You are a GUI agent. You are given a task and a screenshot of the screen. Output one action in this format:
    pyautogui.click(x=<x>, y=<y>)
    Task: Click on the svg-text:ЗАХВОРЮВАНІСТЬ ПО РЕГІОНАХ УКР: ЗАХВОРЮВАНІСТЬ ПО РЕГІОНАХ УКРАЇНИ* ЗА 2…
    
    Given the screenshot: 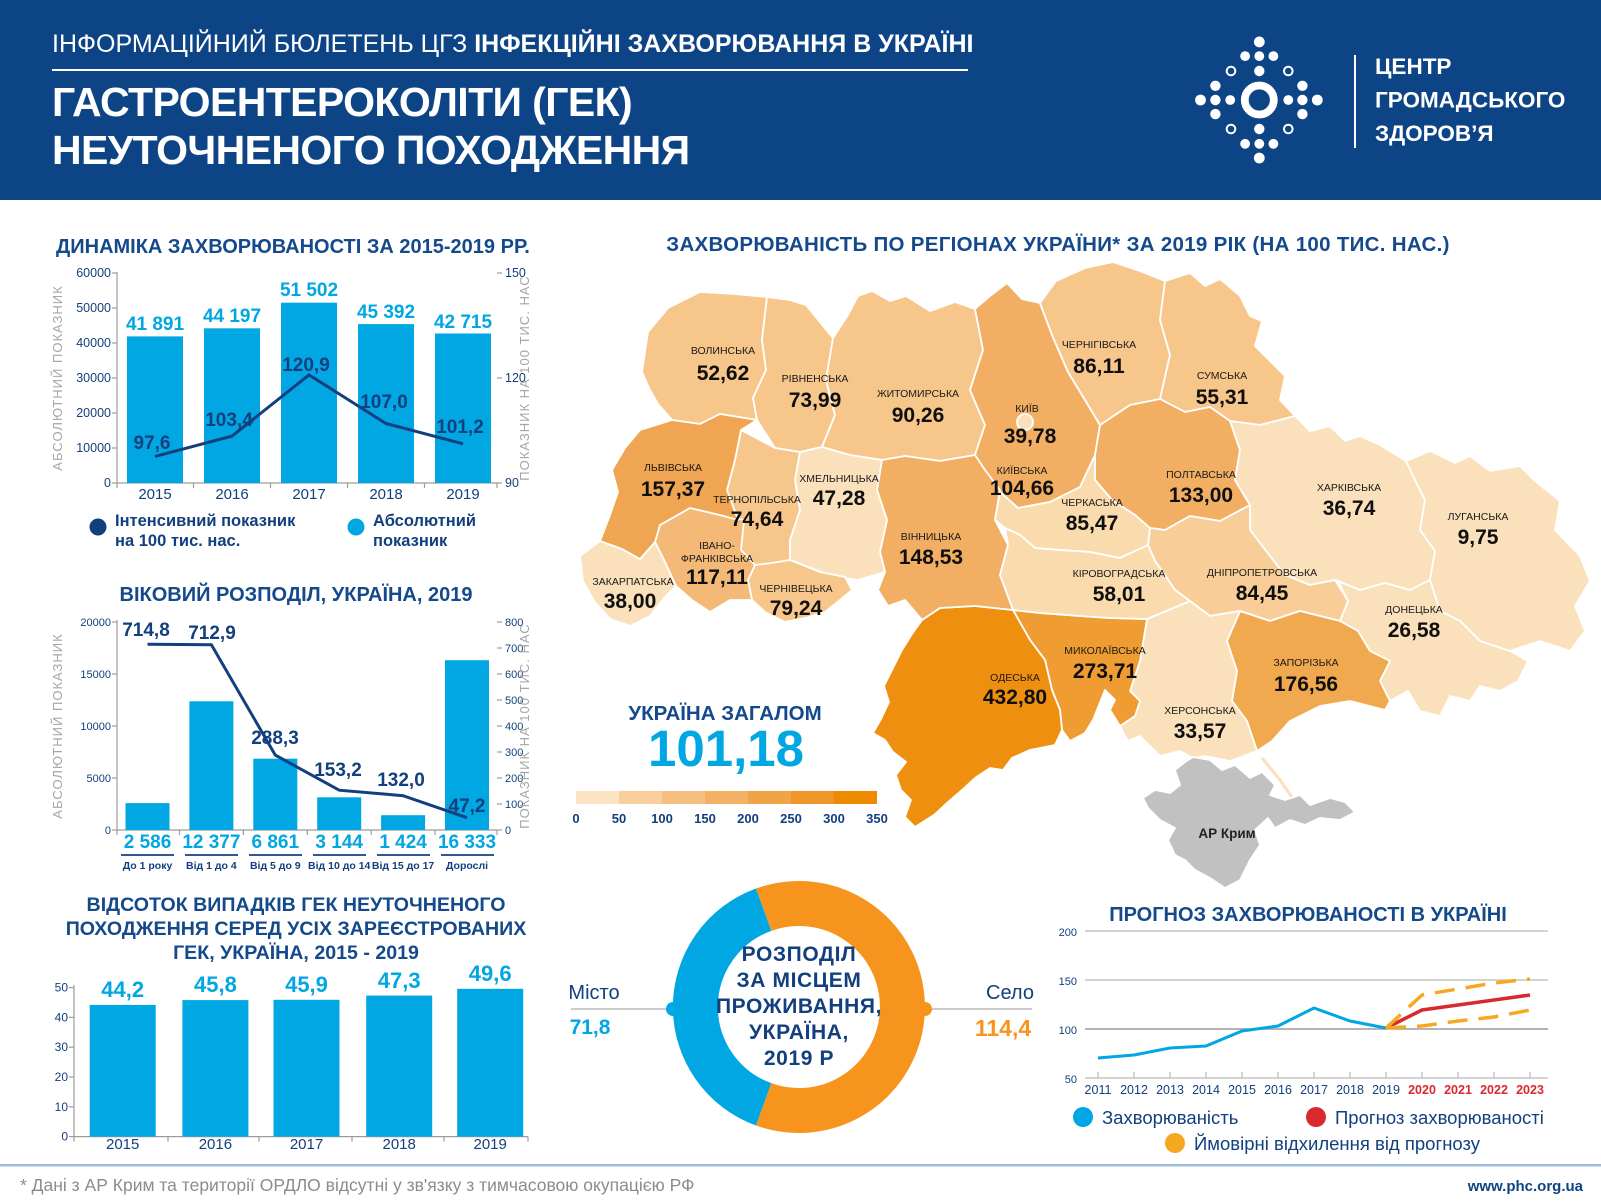 What is the action you would take?
    pyautogui.click(x=1057, y=244)
    